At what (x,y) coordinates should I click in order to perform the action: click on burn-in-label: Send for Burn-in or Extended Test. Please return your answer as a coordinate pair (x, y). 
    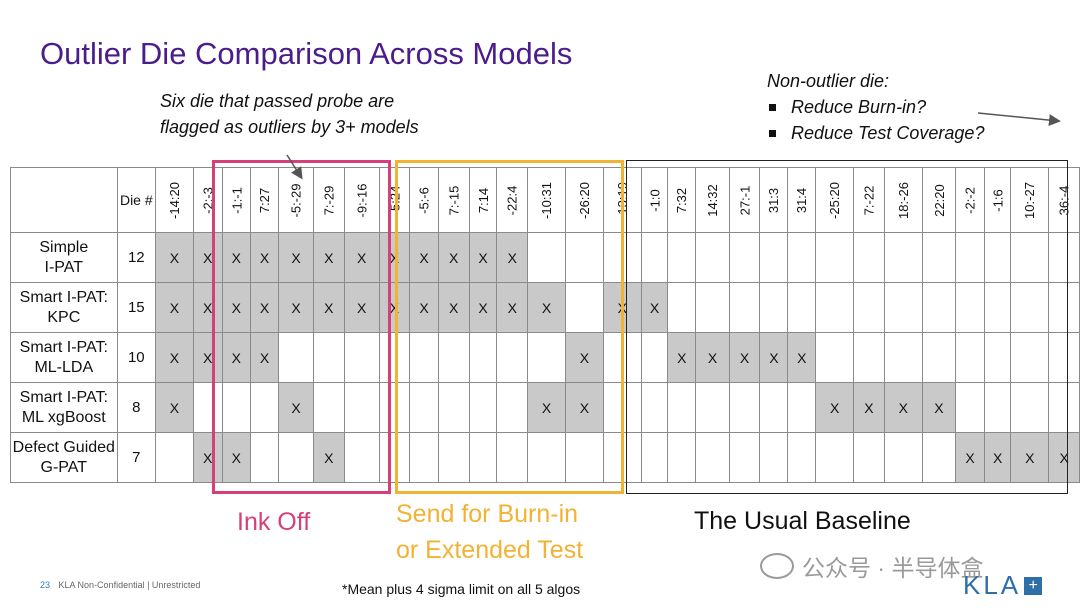
    Looking at the image, I should click on (489, 532).